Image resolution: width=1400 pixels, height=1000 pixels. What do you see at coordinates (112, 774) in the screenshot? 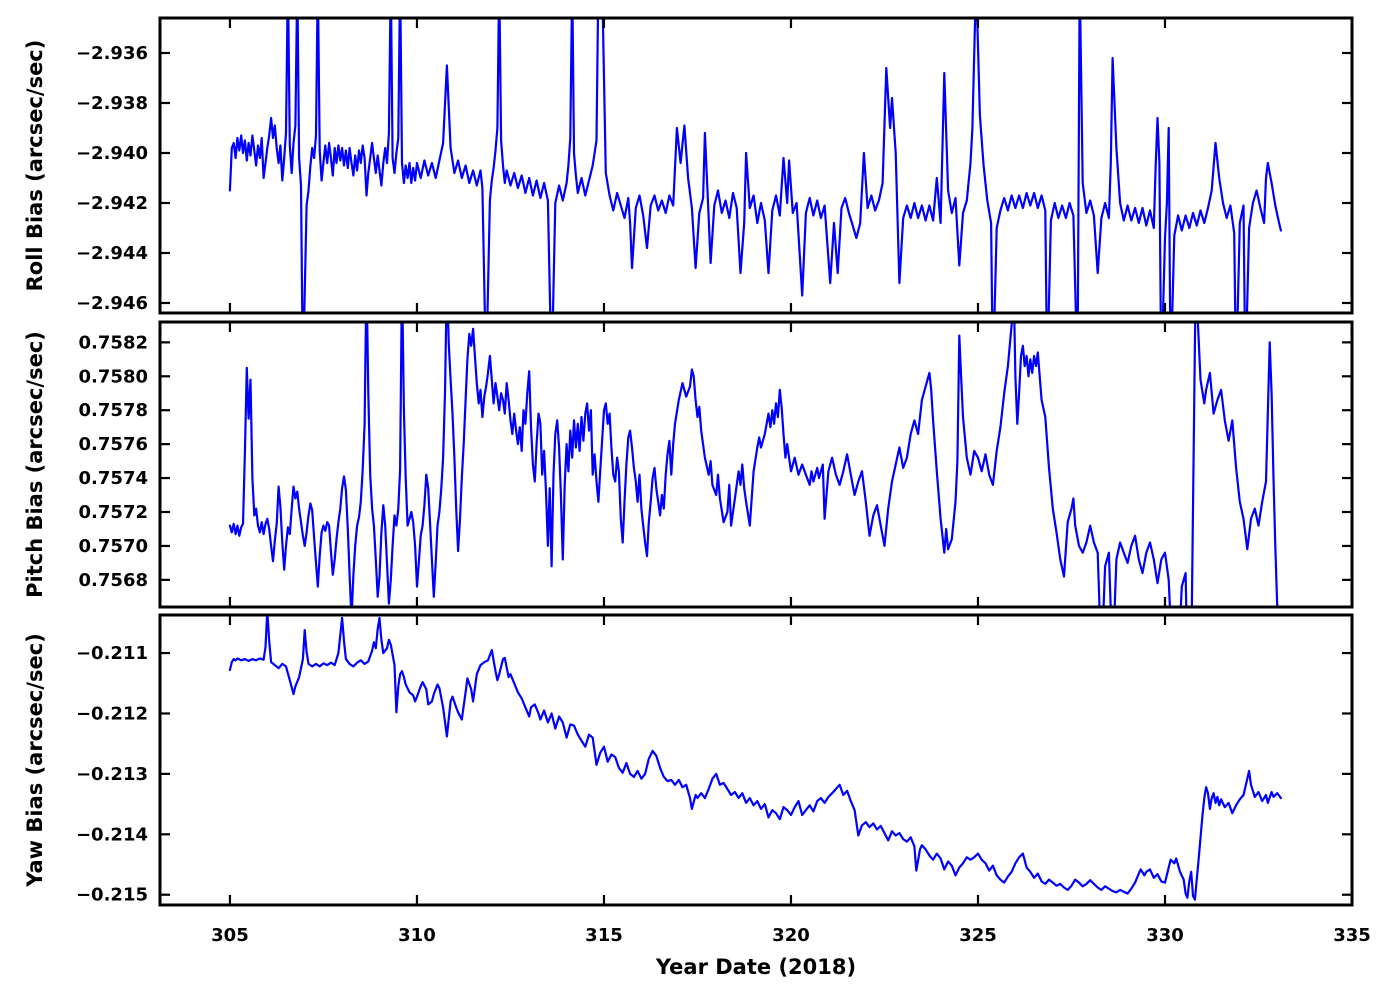
I see `yaw-ytick-label: −0.213` at bounding box center [112, 774].